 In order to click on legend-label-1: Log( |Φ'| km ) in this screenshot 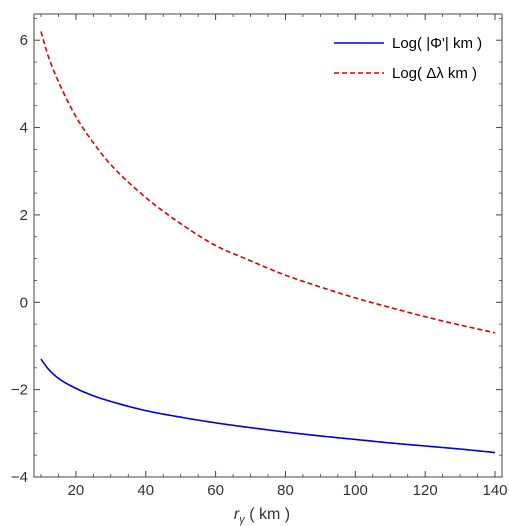, I will do `click(437, 43)`.